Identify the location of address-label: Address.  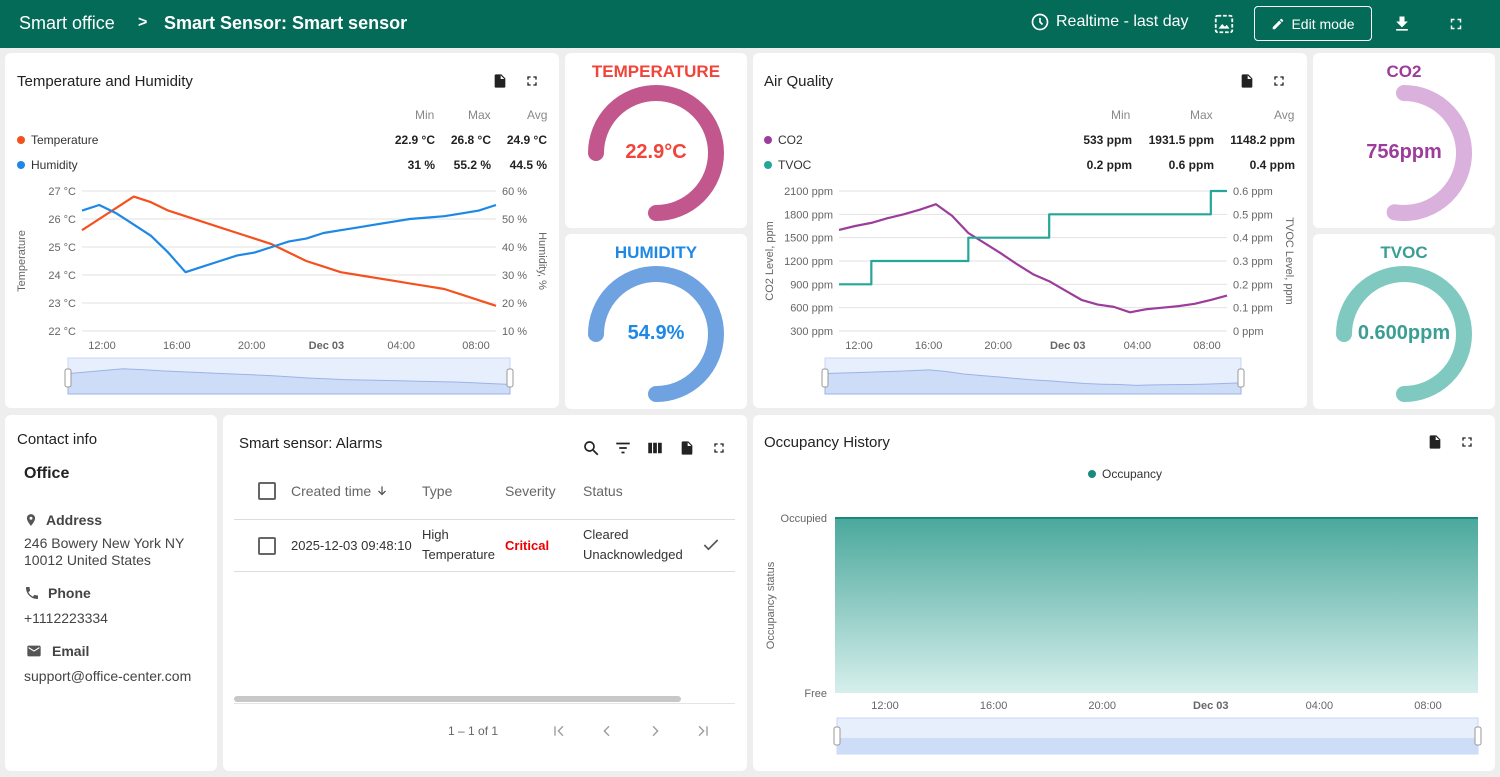
(63, 520).